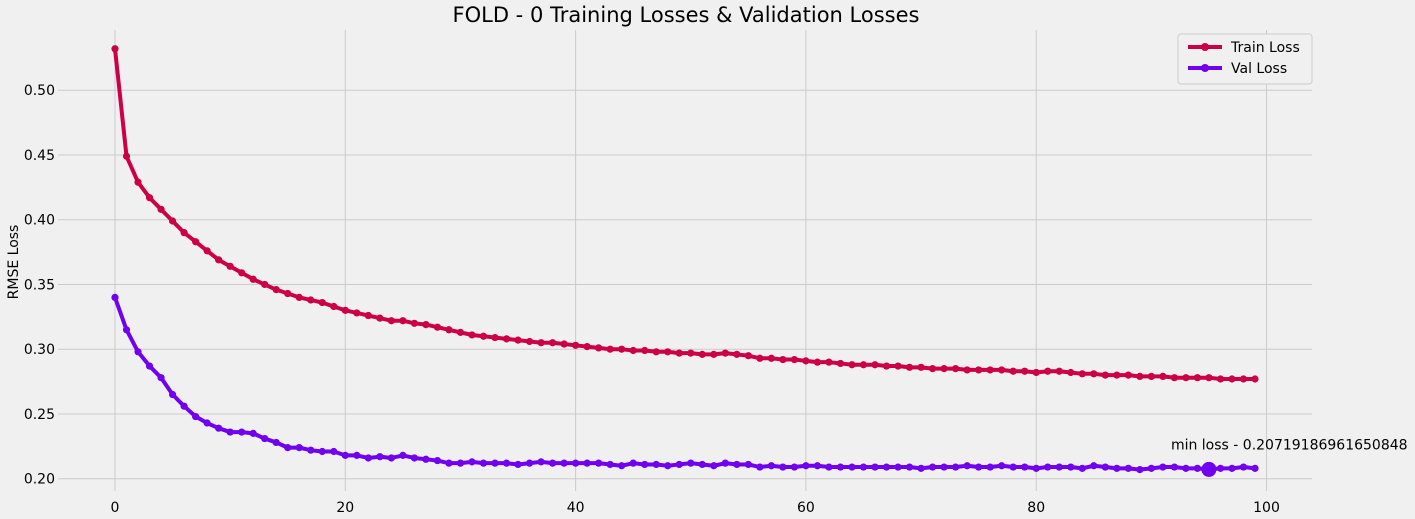  I want to click on x-tick-label: 80, so click(1036, 508).